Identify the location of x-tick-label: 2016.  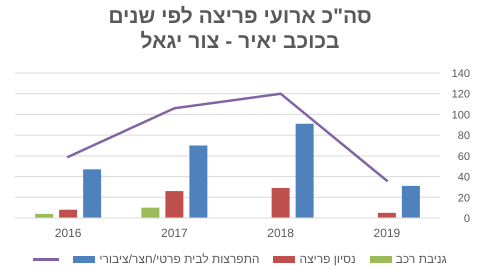
(68, 233).